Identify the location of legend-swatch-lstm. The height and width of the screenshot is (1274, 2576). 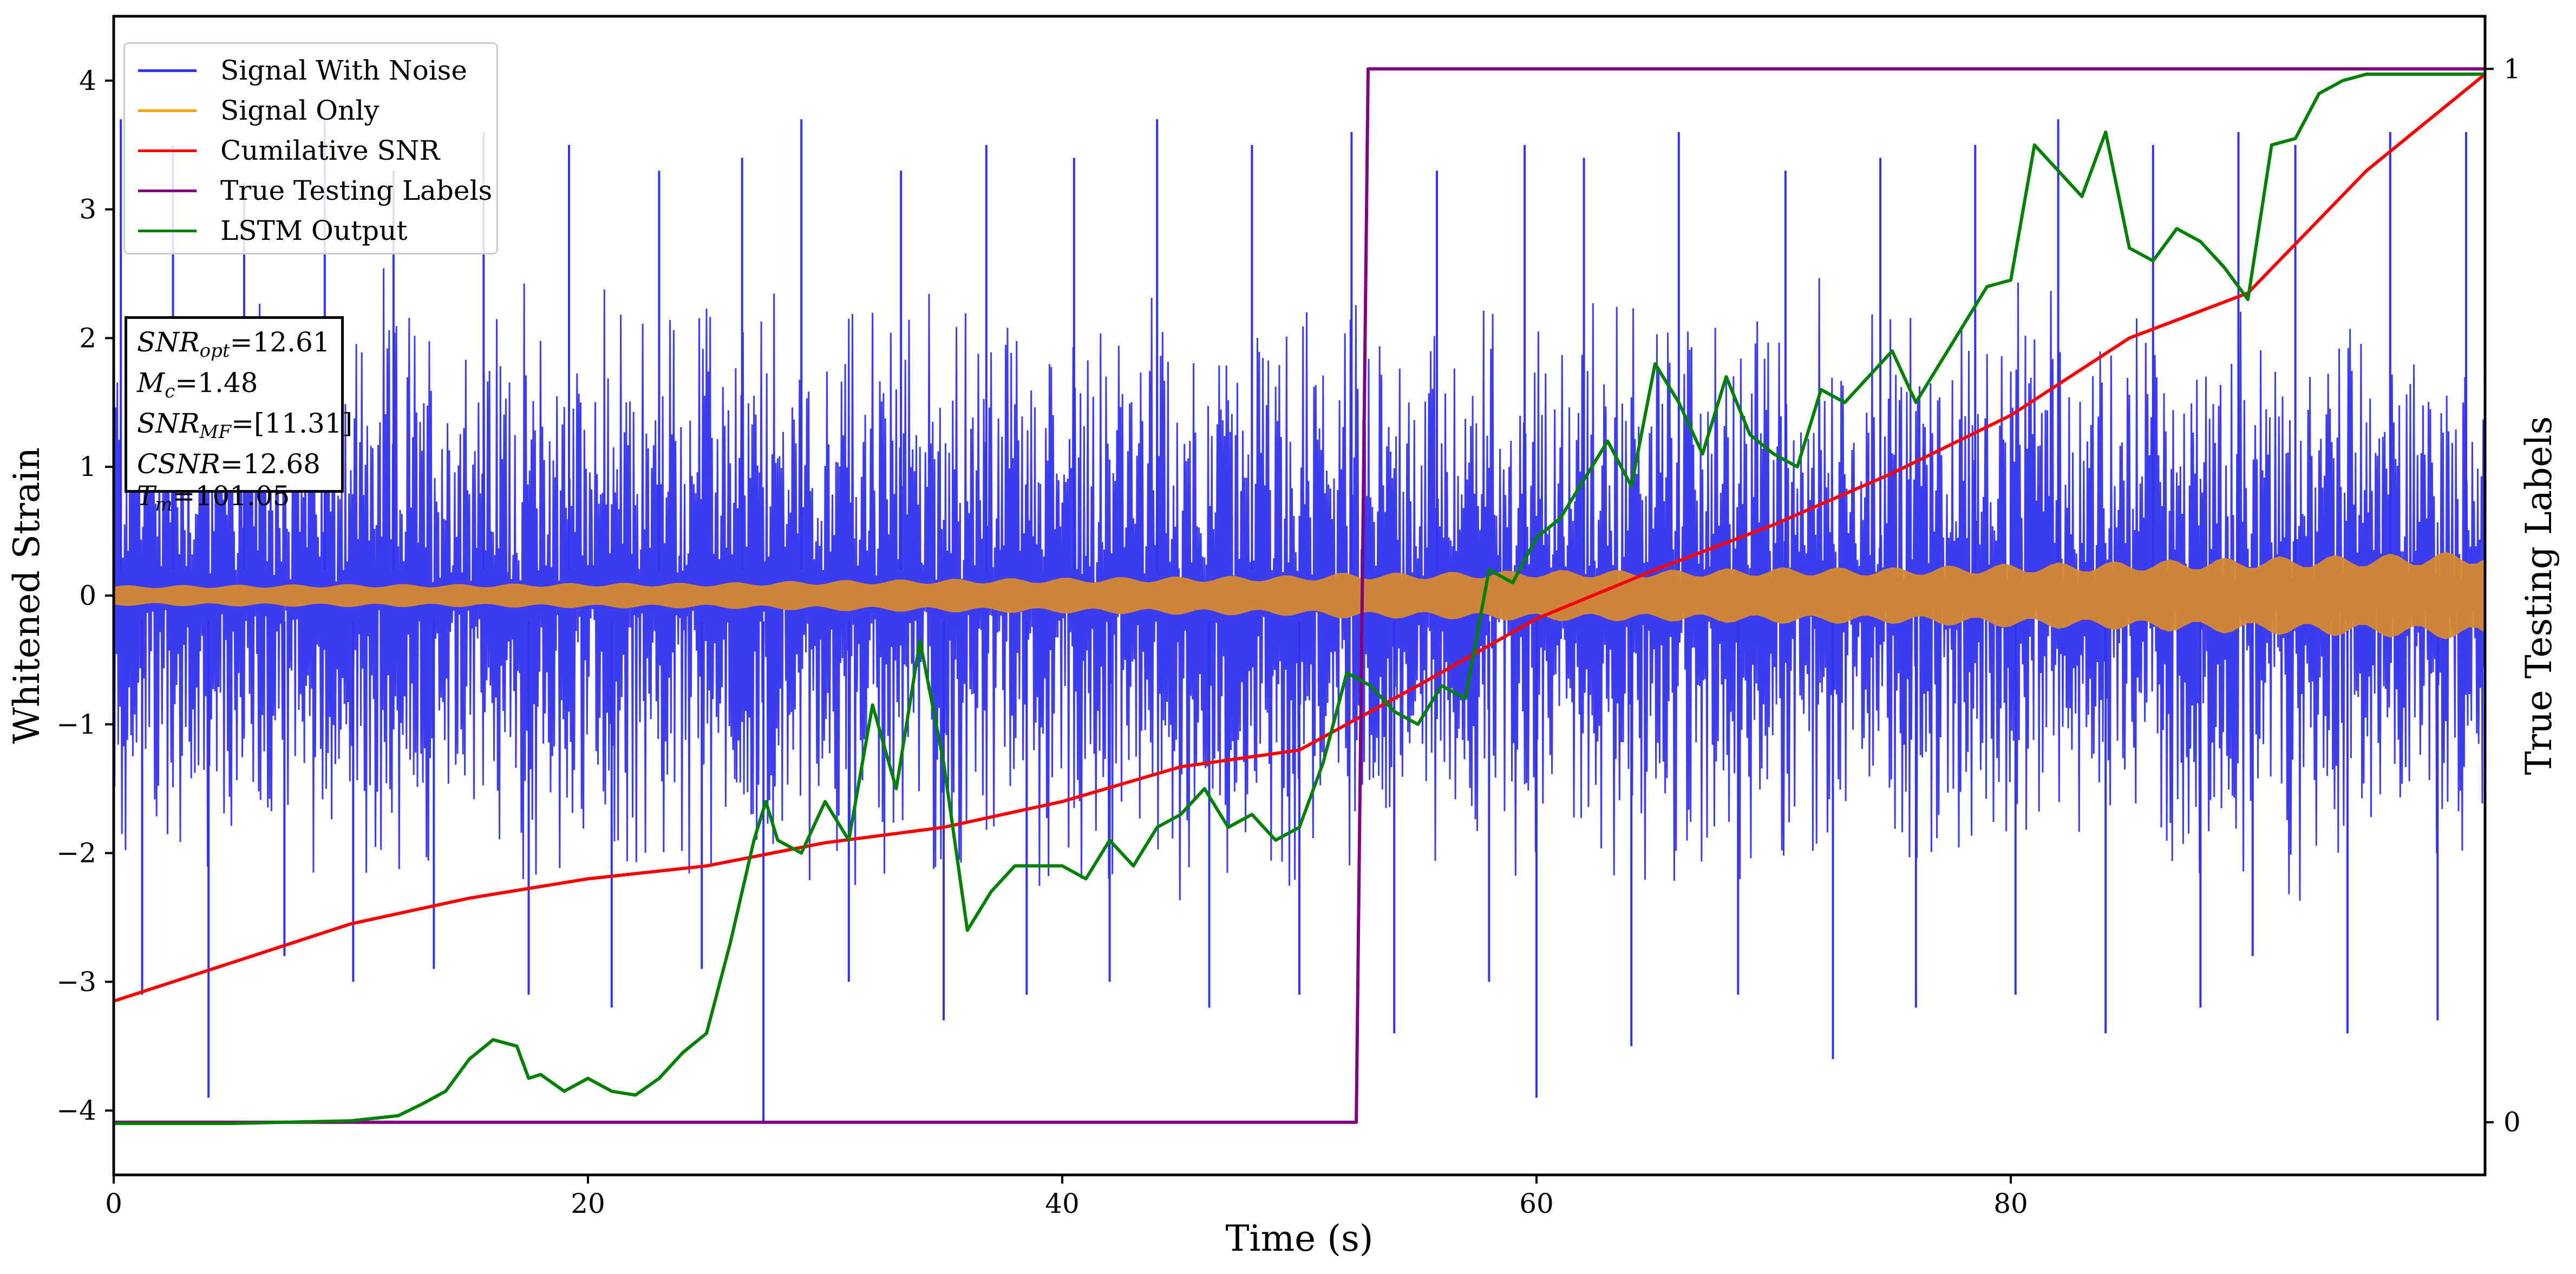
(167, 230).